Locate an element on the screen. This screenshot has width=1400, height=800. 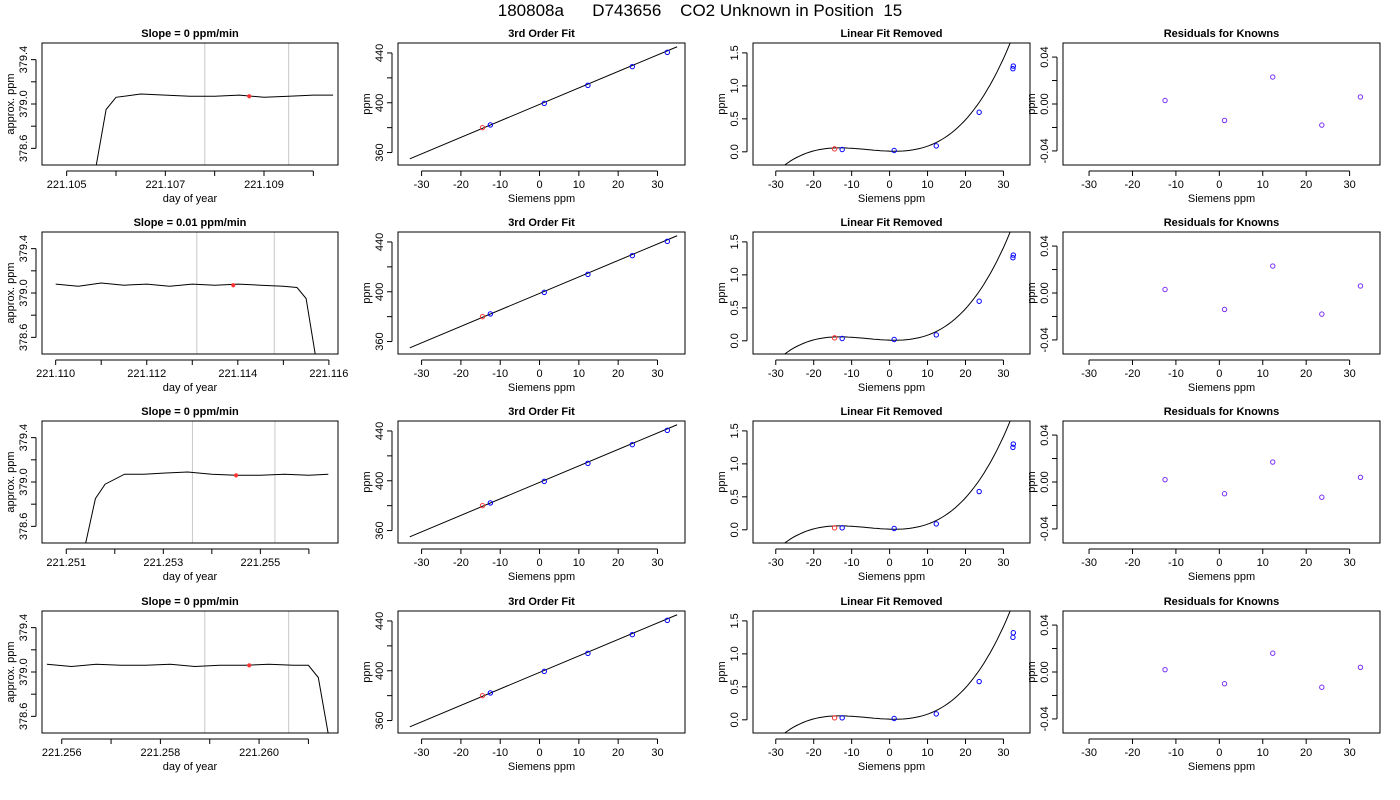
panel-title: 3rd Order Fit is located at coordinates (541, 34).